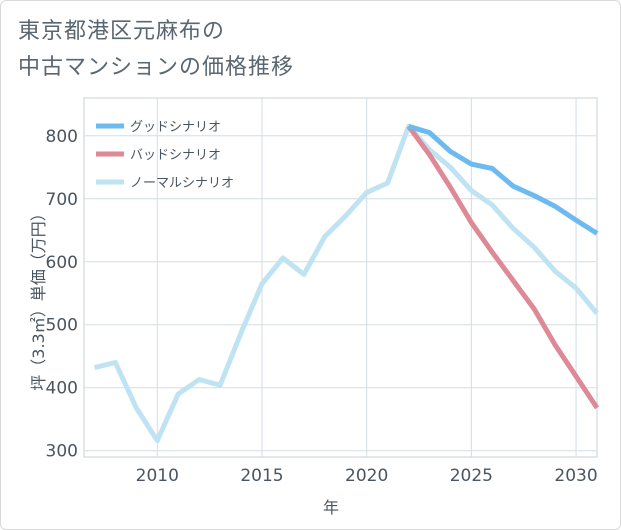 This screenshot has height=530, width=621. I want to click on legend-label: バッドシナリオ, so click(175, 155).